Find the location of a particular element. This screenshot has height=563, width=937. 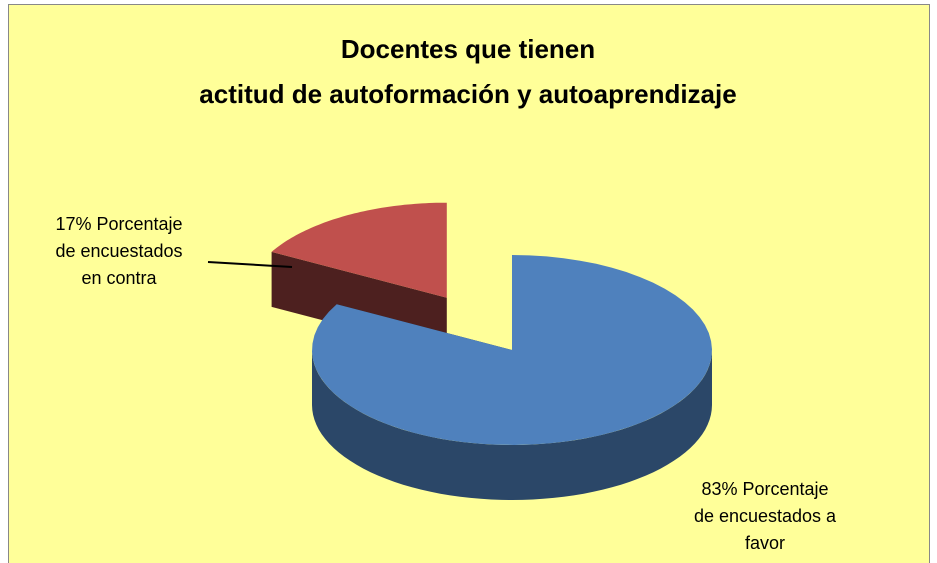

value-label: 17% is located at coordinates (73, 224).